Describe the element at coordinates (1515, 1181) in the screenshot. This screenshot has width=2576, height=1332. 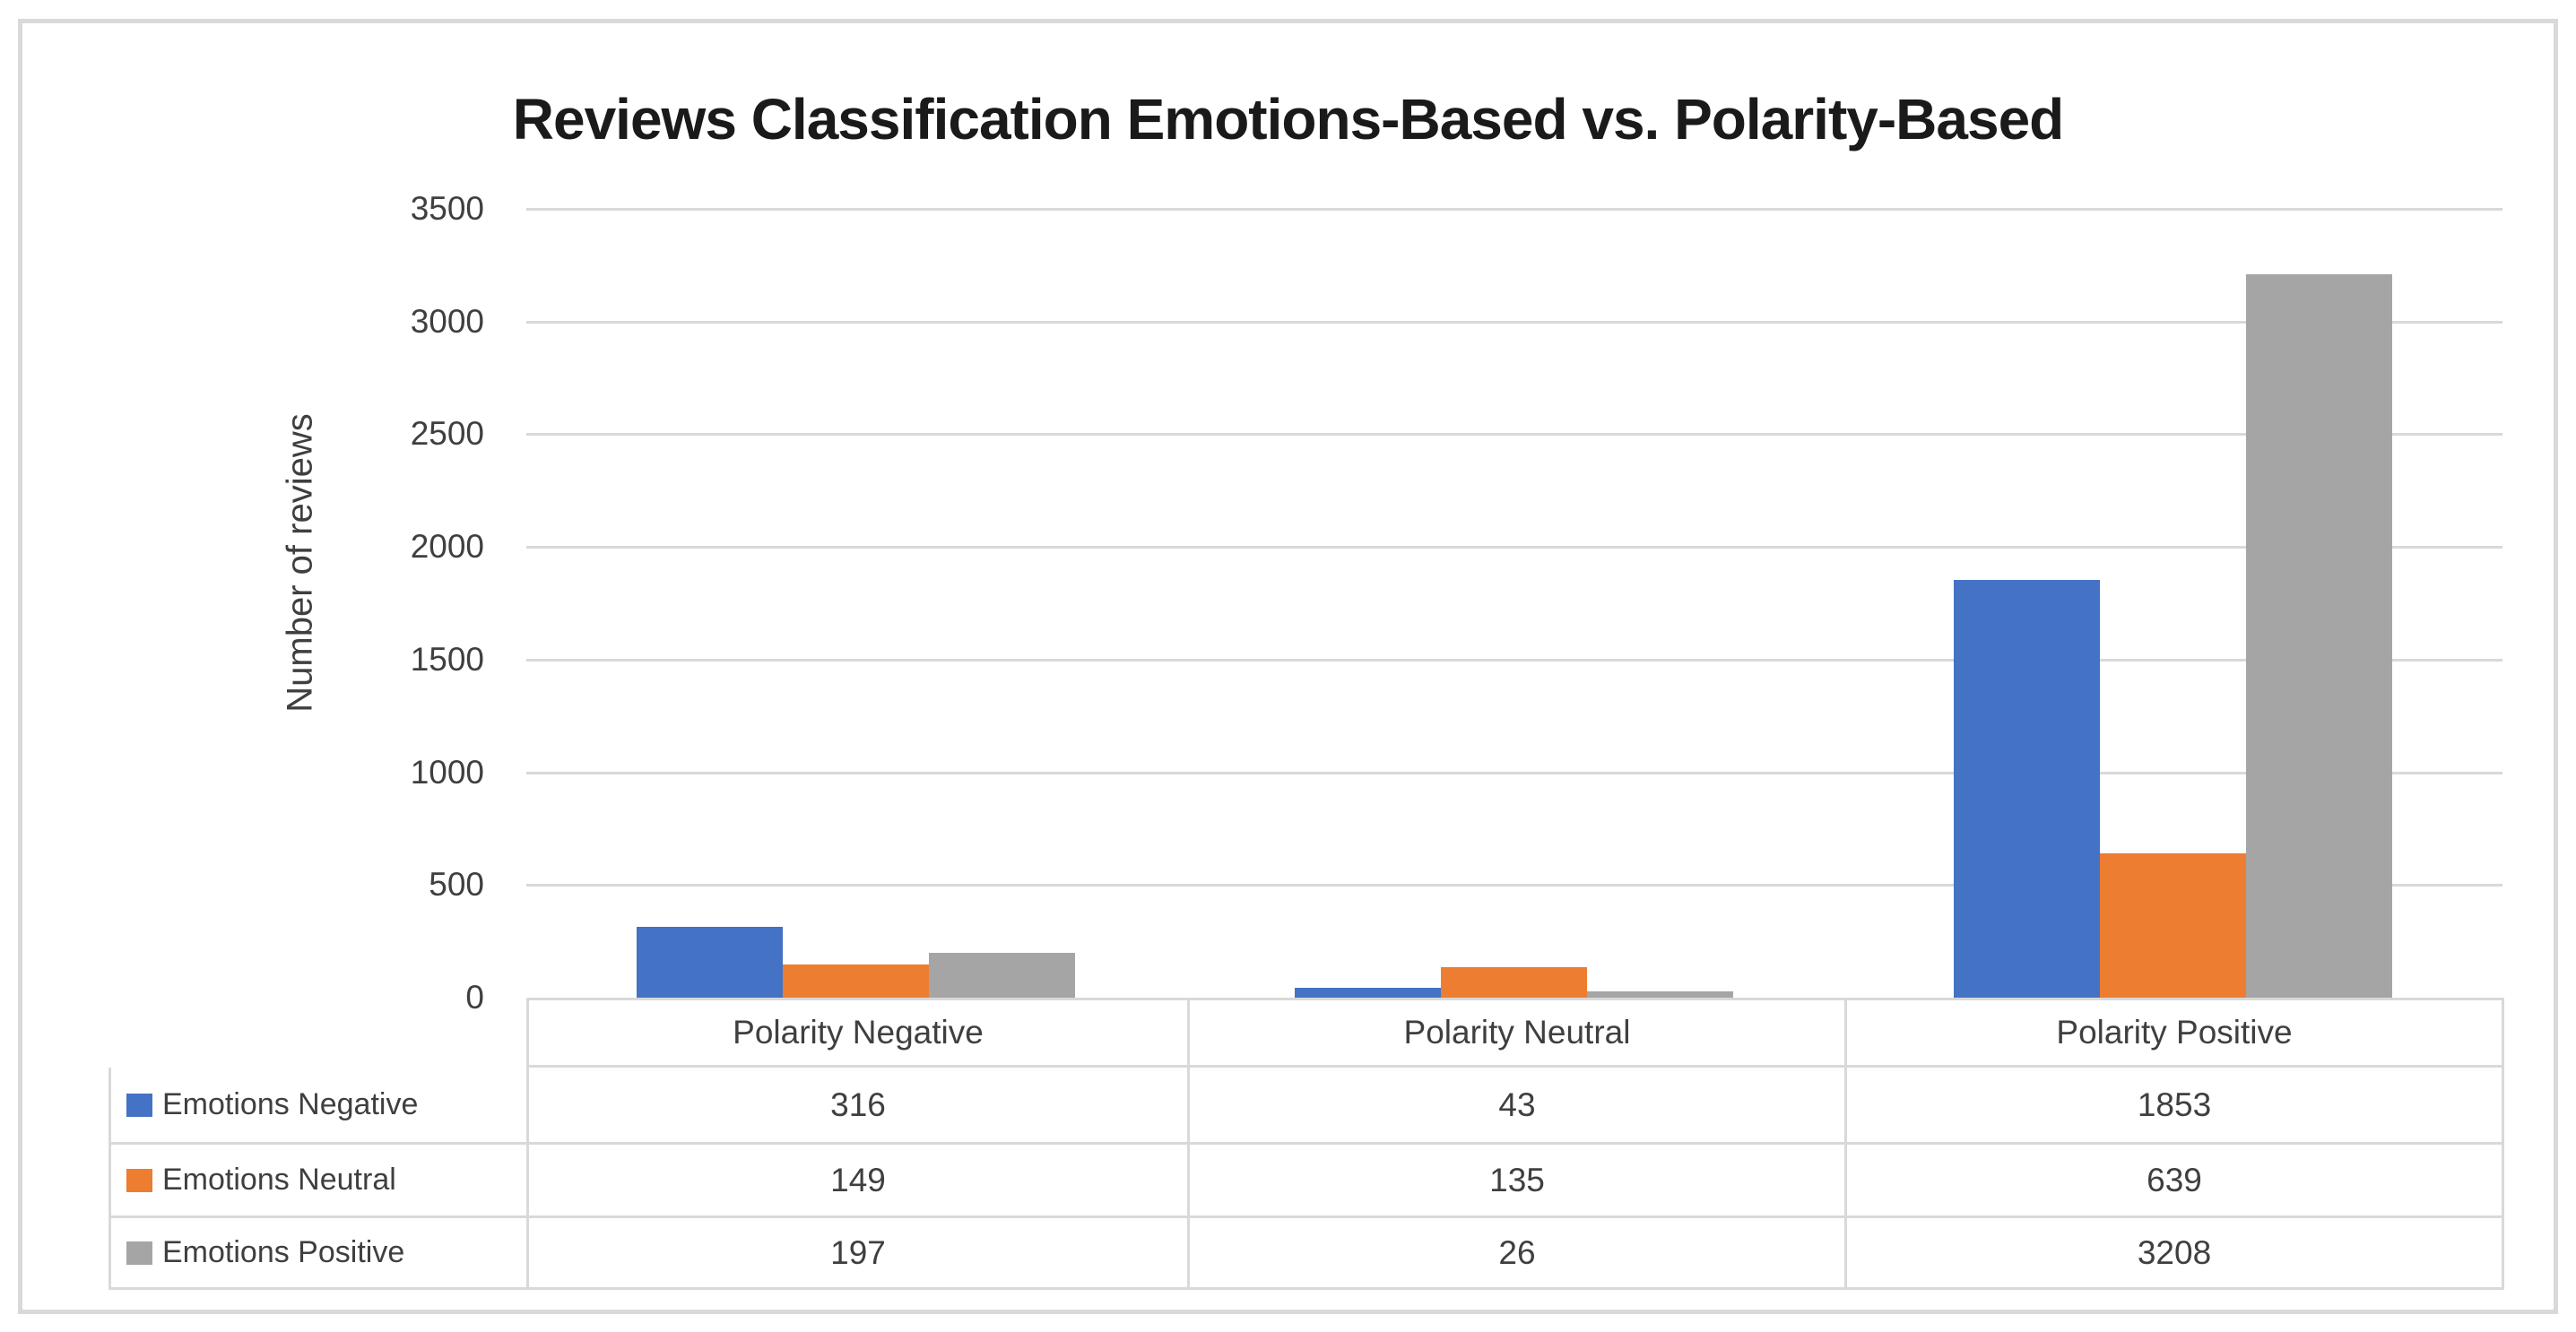
I see `table-value-emotions-neutral-polarity-neutral: 135` at that location.